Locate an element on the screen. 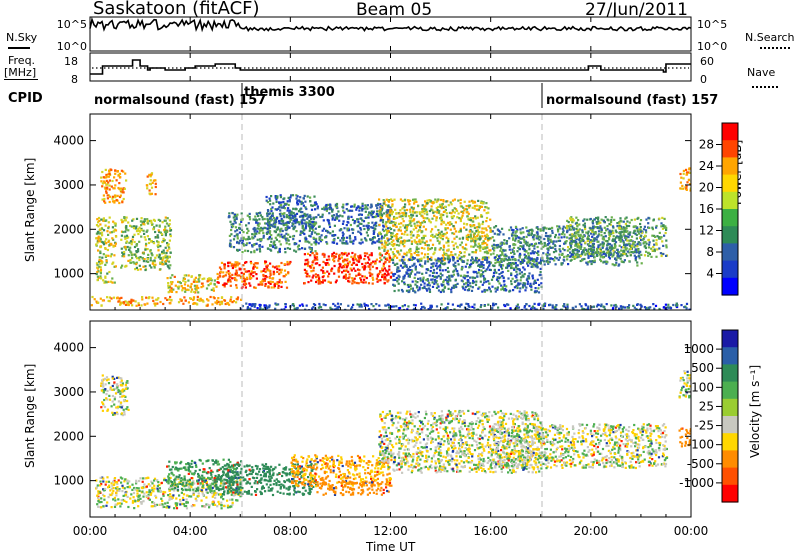 This screenshot has width=800, height=554. cpid-mode-2: themis 3300 is located at coordinates (289, 92).